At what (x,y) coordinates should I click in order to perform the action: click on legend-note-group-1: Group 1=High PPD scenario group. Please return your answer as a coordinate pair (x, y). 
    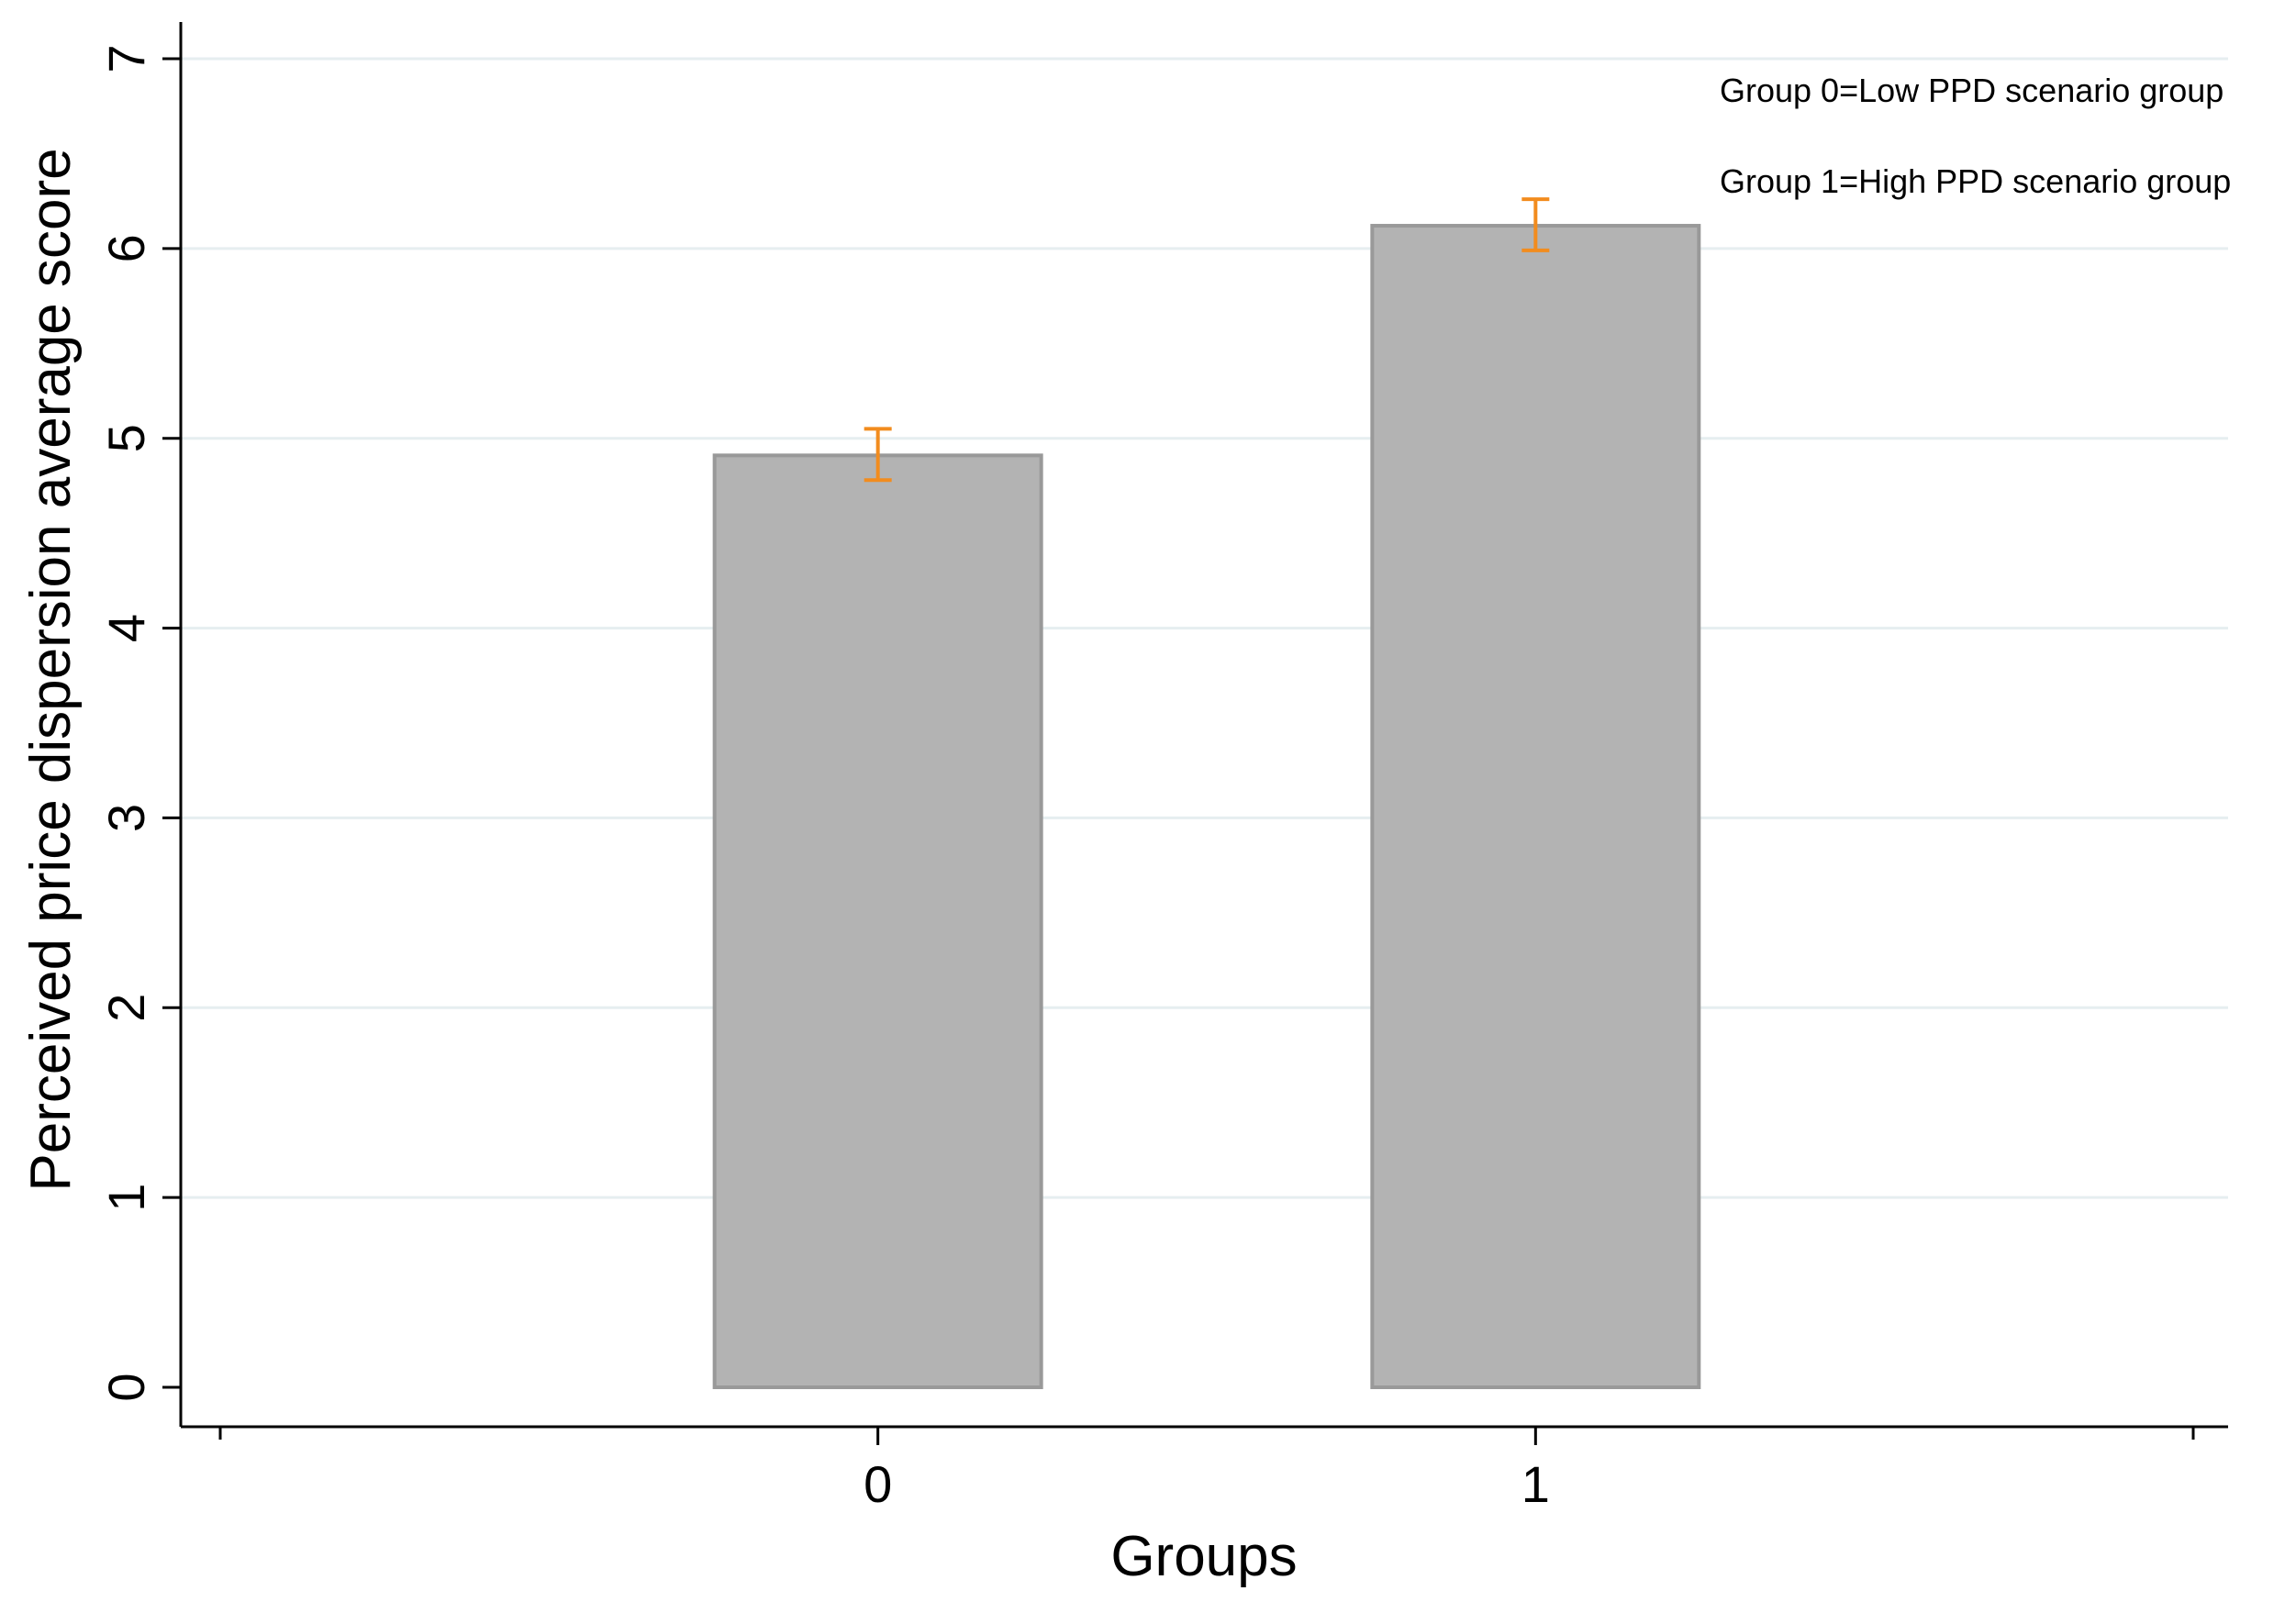
    Looking at the image, I should click on (1975, 181).